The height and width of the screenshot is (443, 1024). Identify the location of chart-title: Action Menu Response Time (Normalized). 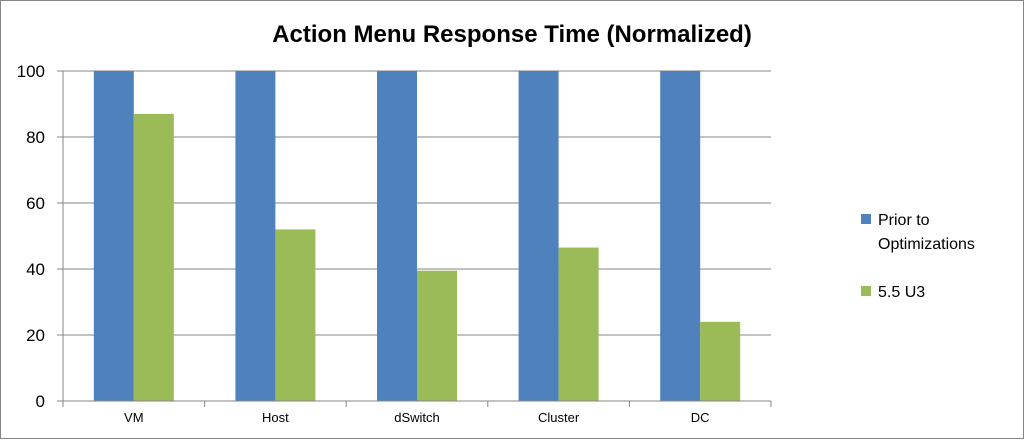
(512, 34).